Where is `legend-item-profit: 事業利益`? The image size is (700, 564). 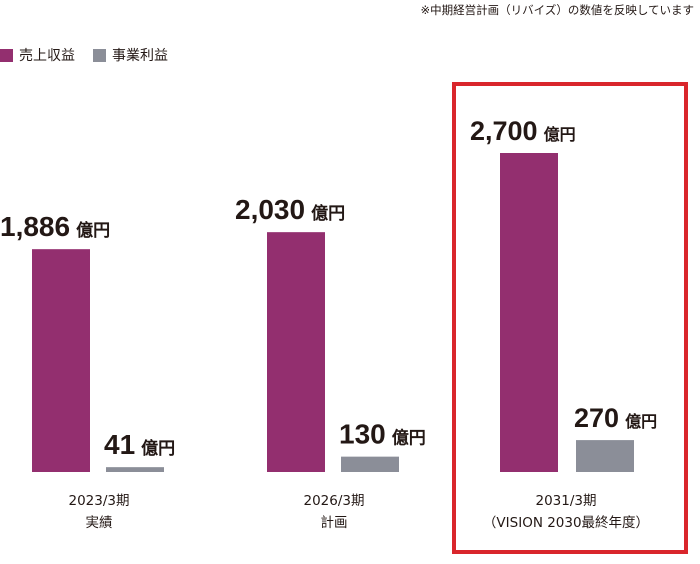 legend-item-profit: 事業利益 is located at coordinates (130, 55).